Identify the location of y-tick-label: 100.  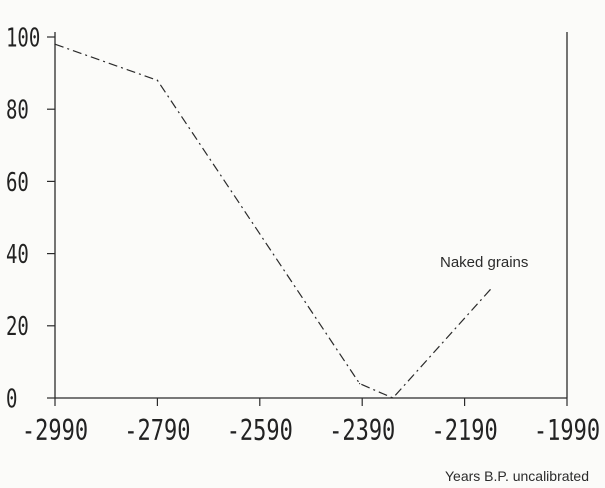
(23, 39).